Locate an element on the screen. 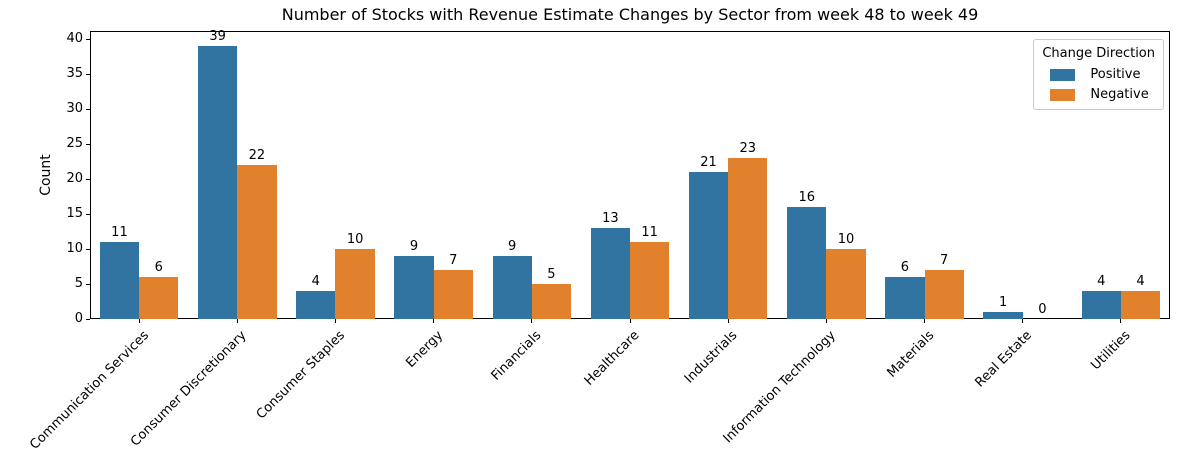 This screenshot has width=1178, height=464. x-axis-category-label: Energy is located at coordinates (425, 349).